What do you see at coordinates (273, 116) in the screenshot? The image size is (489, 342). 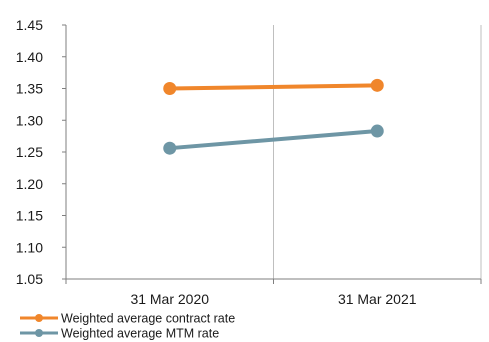 I see `series-group` at bounding box center [273, 116].